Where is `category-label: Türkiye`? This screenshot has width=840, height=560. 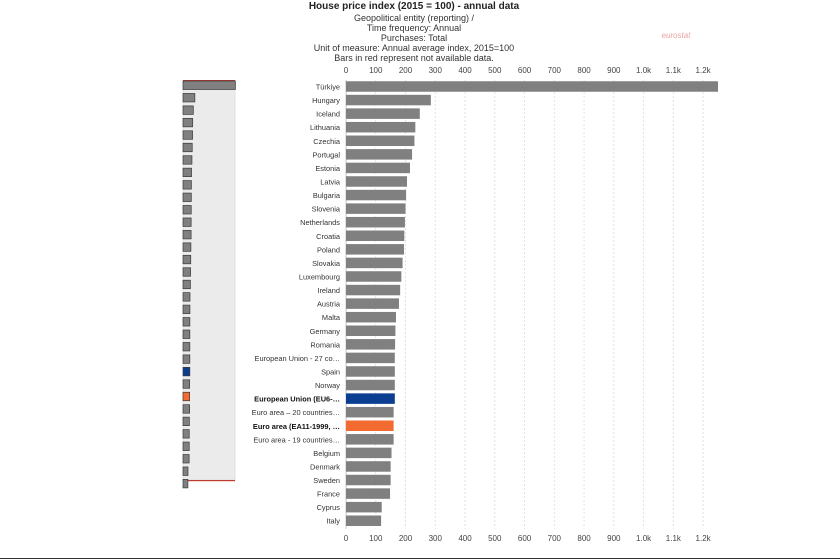 category-label: Türkiye is located at coordinates (328, 87).